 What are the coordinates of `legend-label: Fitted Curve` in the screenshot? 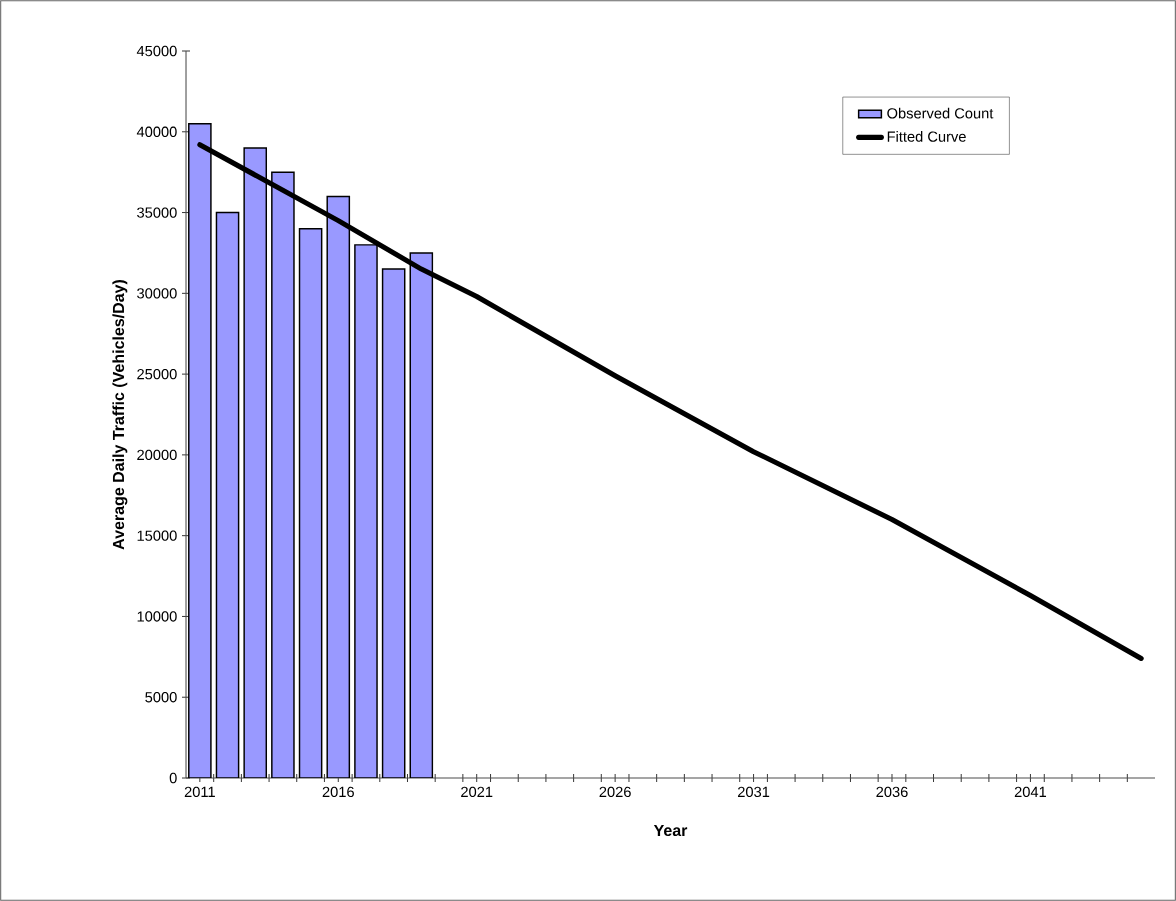 It's located at (926, 136).